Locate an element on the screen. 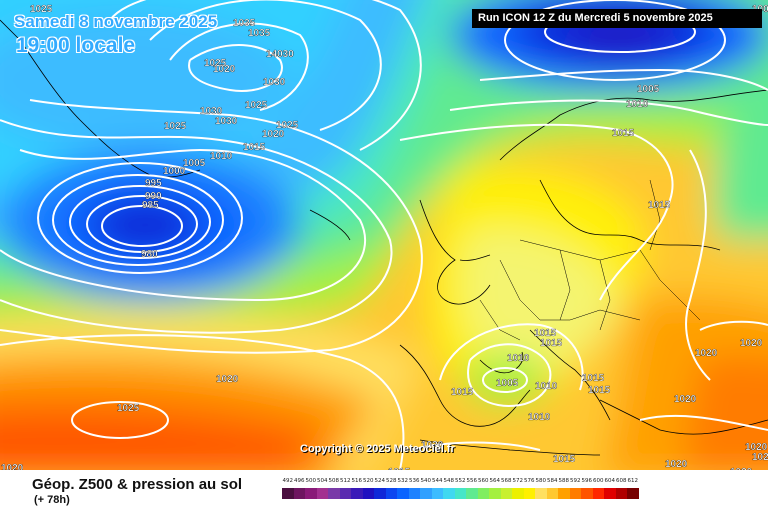 The height and width of the screenshot is (512, 768). legend-label: 568 is located at coordinates (506, 481).